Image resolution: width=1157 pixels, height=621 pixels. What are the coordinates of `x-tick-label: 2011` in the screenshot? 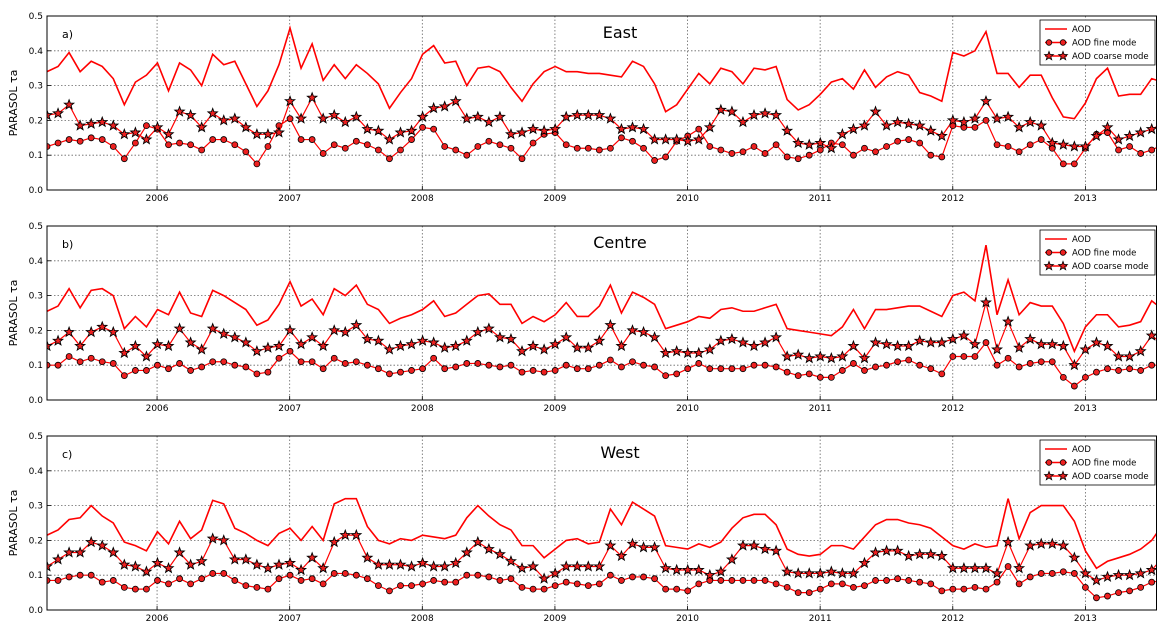 It's located at (820, 199).